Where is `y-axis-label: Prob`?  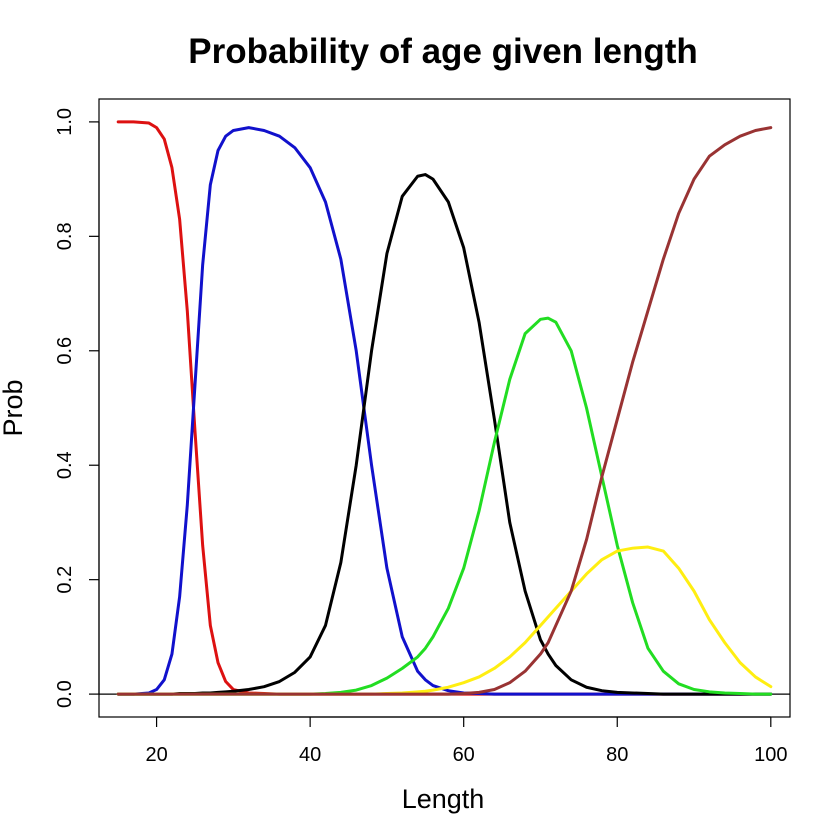 y-axis-label: Prob is located at coordinates (14, 407).